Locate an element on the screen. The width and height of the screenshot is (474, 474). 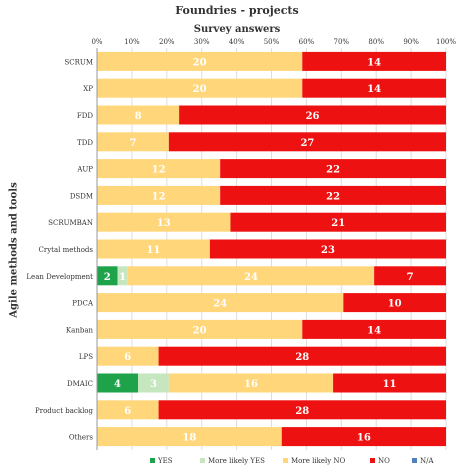
x-tick-label: 50% is located at coordinates (272, 42).